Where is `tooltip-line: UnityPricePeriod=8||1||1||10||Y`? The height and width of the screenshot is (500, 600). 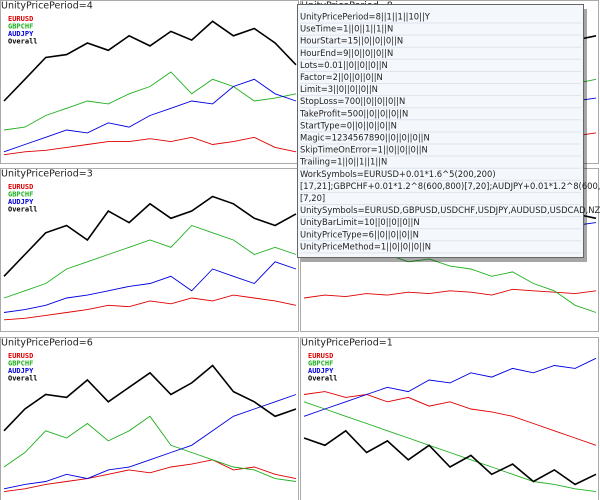
tooltip-line: UnityPricePeriod=8||1||1||10||Y is located at coordinates (365, 17).